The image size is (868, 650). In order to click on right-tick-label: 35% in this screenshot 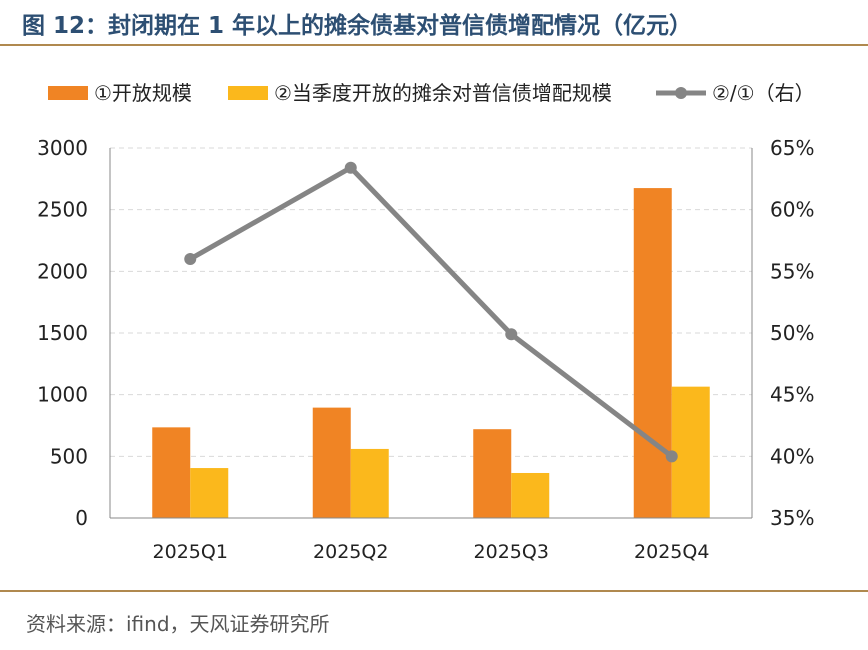, I will do `click(792, 518)`.